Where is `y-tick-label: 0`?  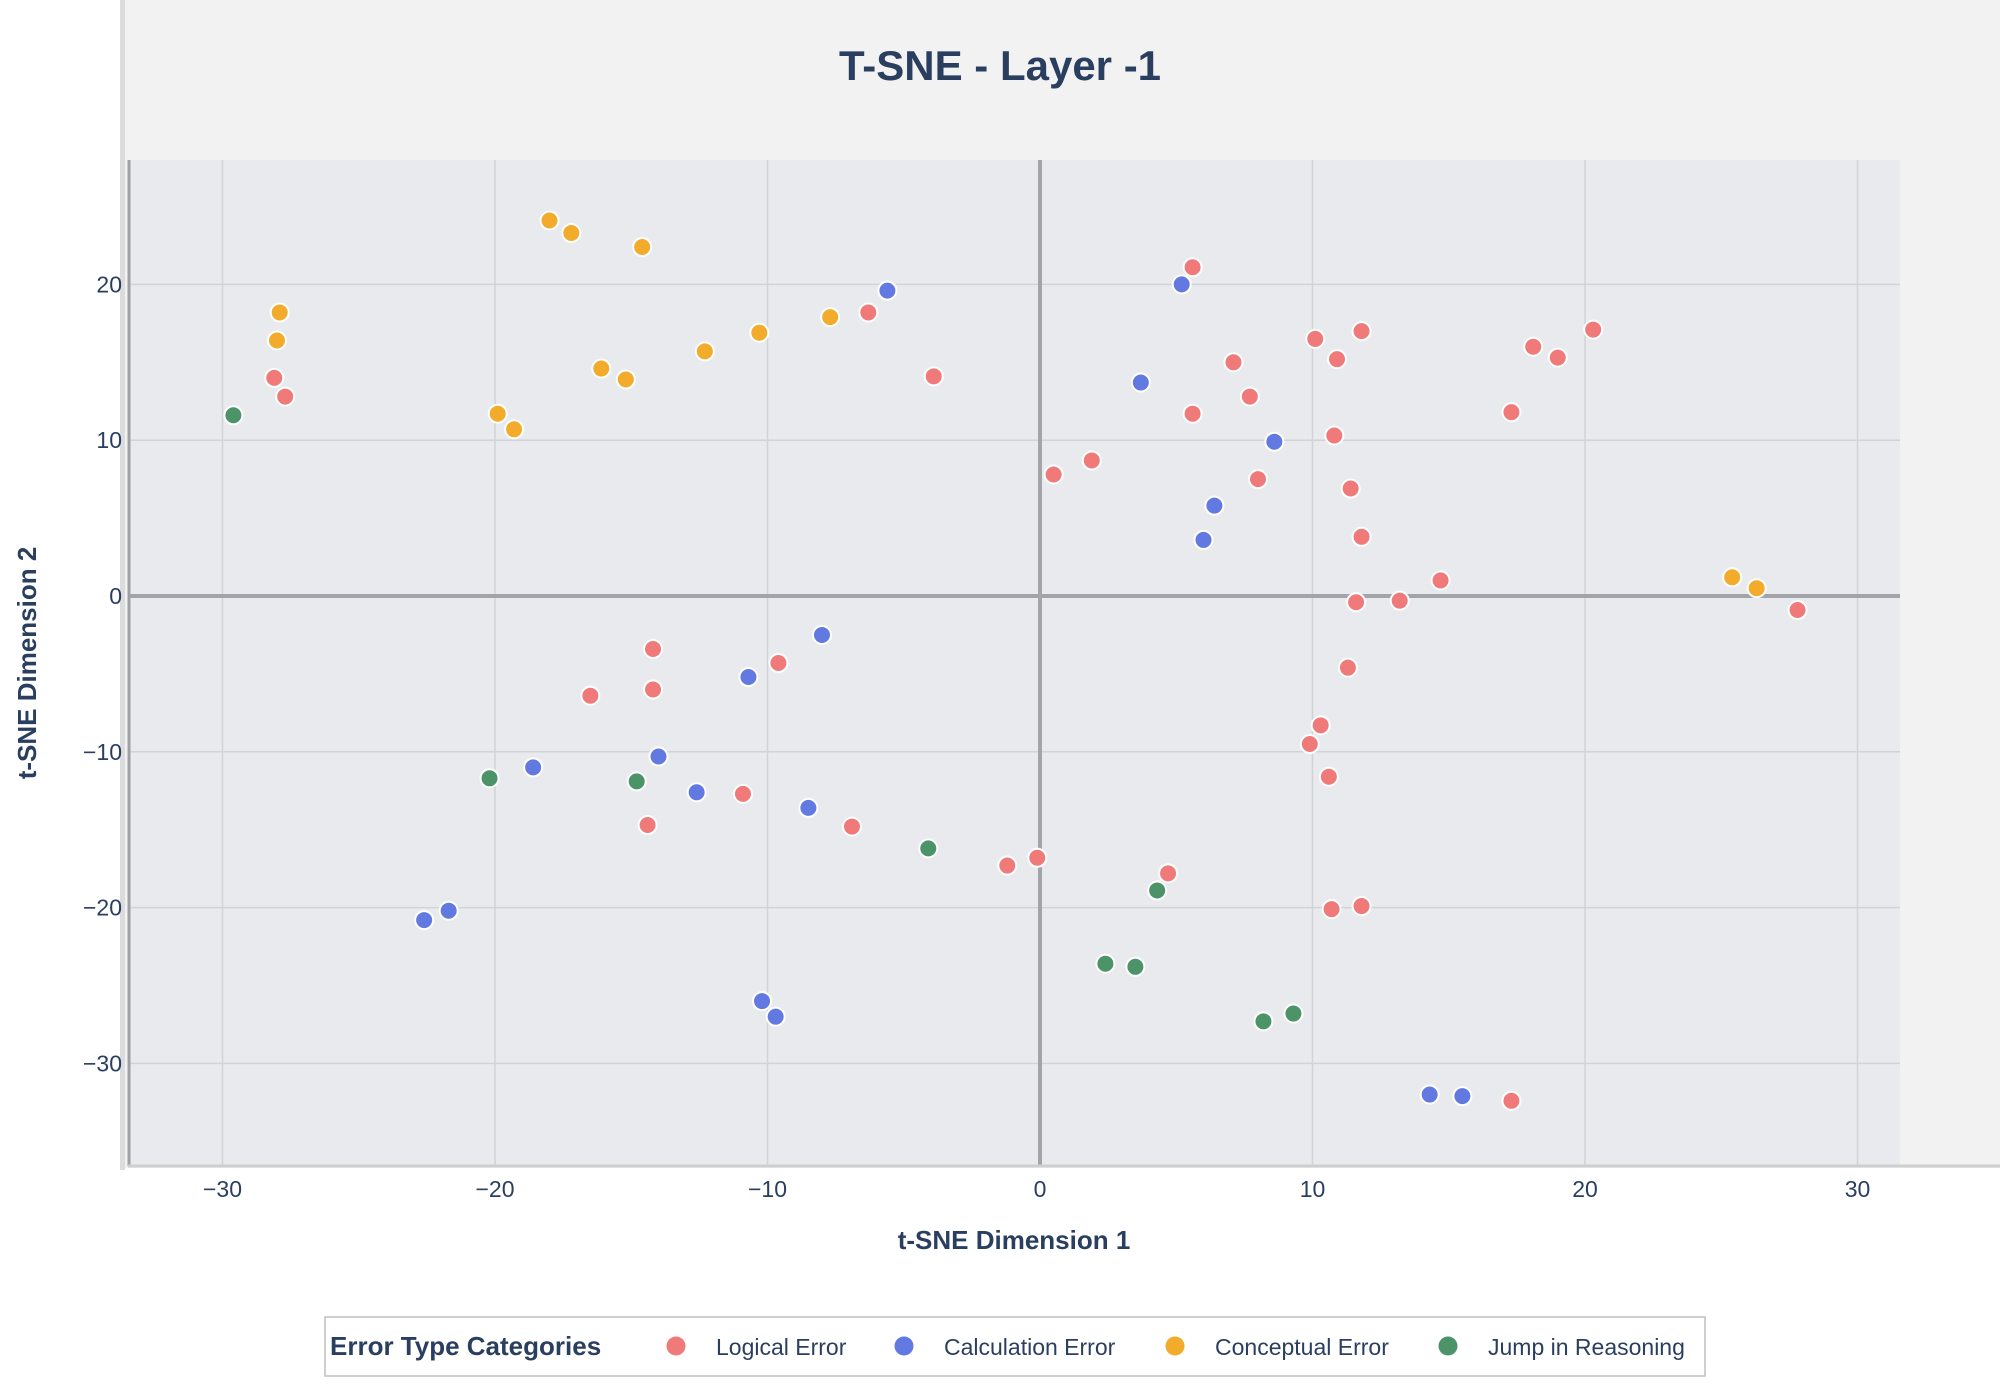
y-tick-label: 0 is located at coordinates (115, 596).